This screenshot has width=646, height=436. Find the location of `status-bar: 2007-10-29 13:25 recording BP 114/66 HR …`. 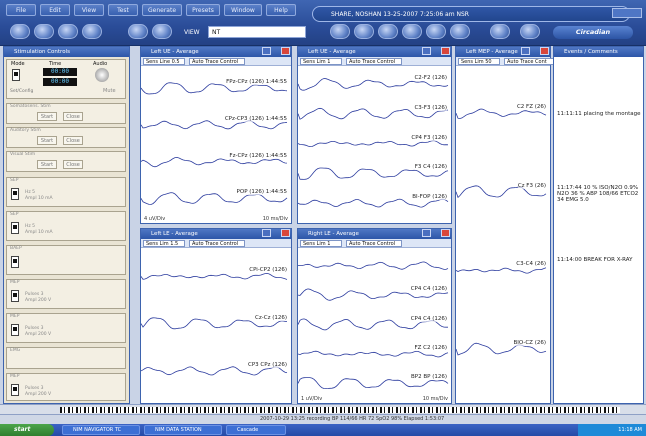

status-bar: 2007-10-29 13:25 recording BP 114/66 HR … is located at coordinates (323, 419).